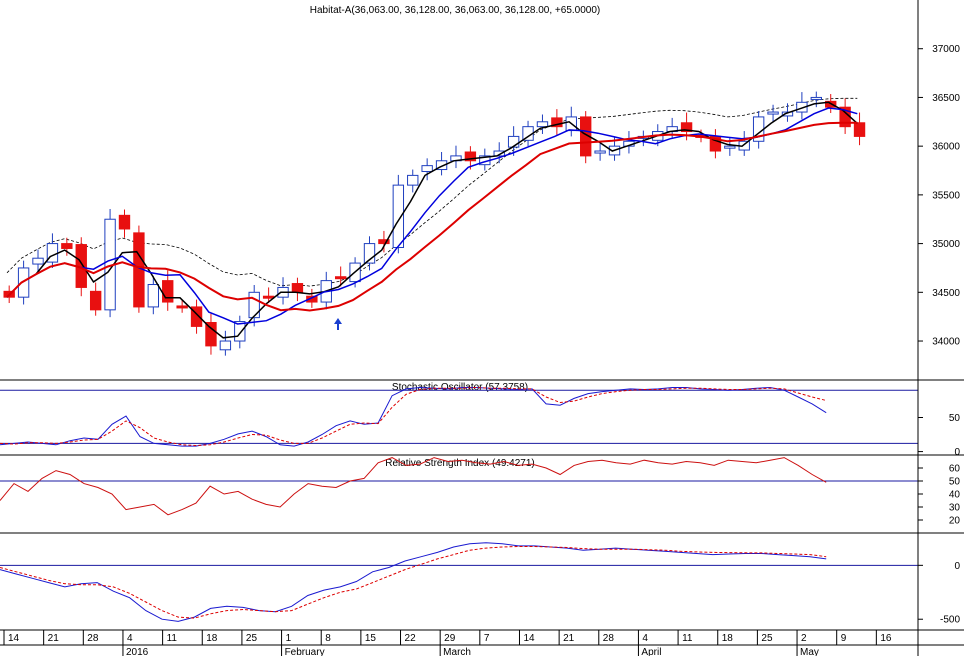 The width and height of the screenshot is (964, 661). I want to click on month-label: April, so click(651, 651).